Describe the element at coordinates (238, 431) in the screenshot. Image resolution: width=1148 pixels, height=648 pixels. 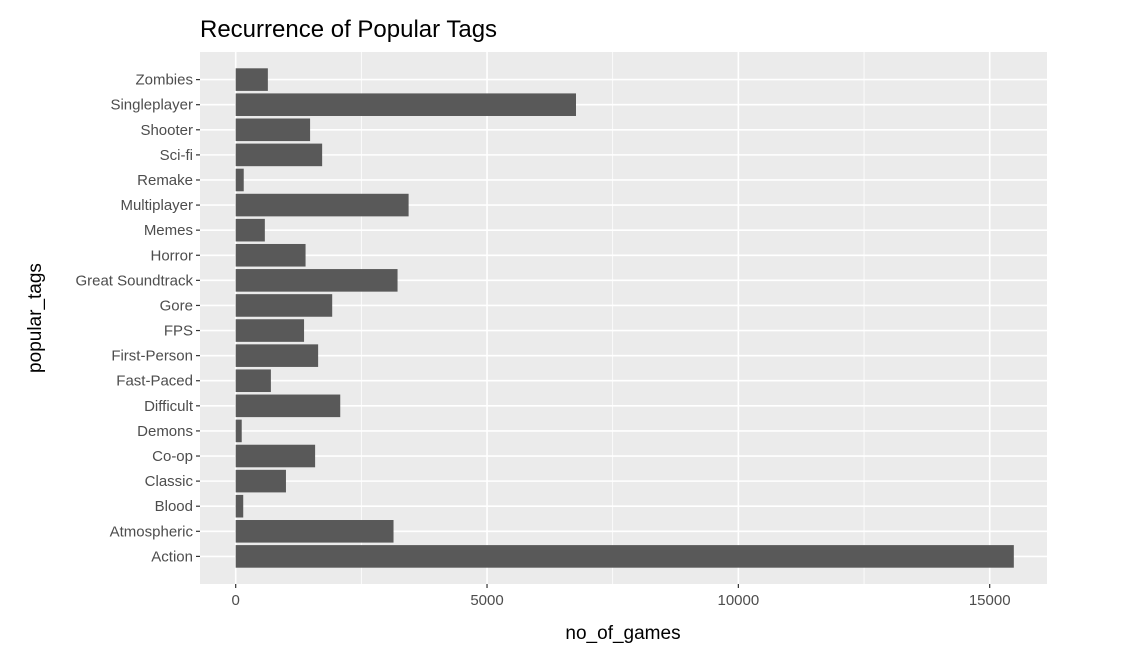
I see `bar-demons` at that location.